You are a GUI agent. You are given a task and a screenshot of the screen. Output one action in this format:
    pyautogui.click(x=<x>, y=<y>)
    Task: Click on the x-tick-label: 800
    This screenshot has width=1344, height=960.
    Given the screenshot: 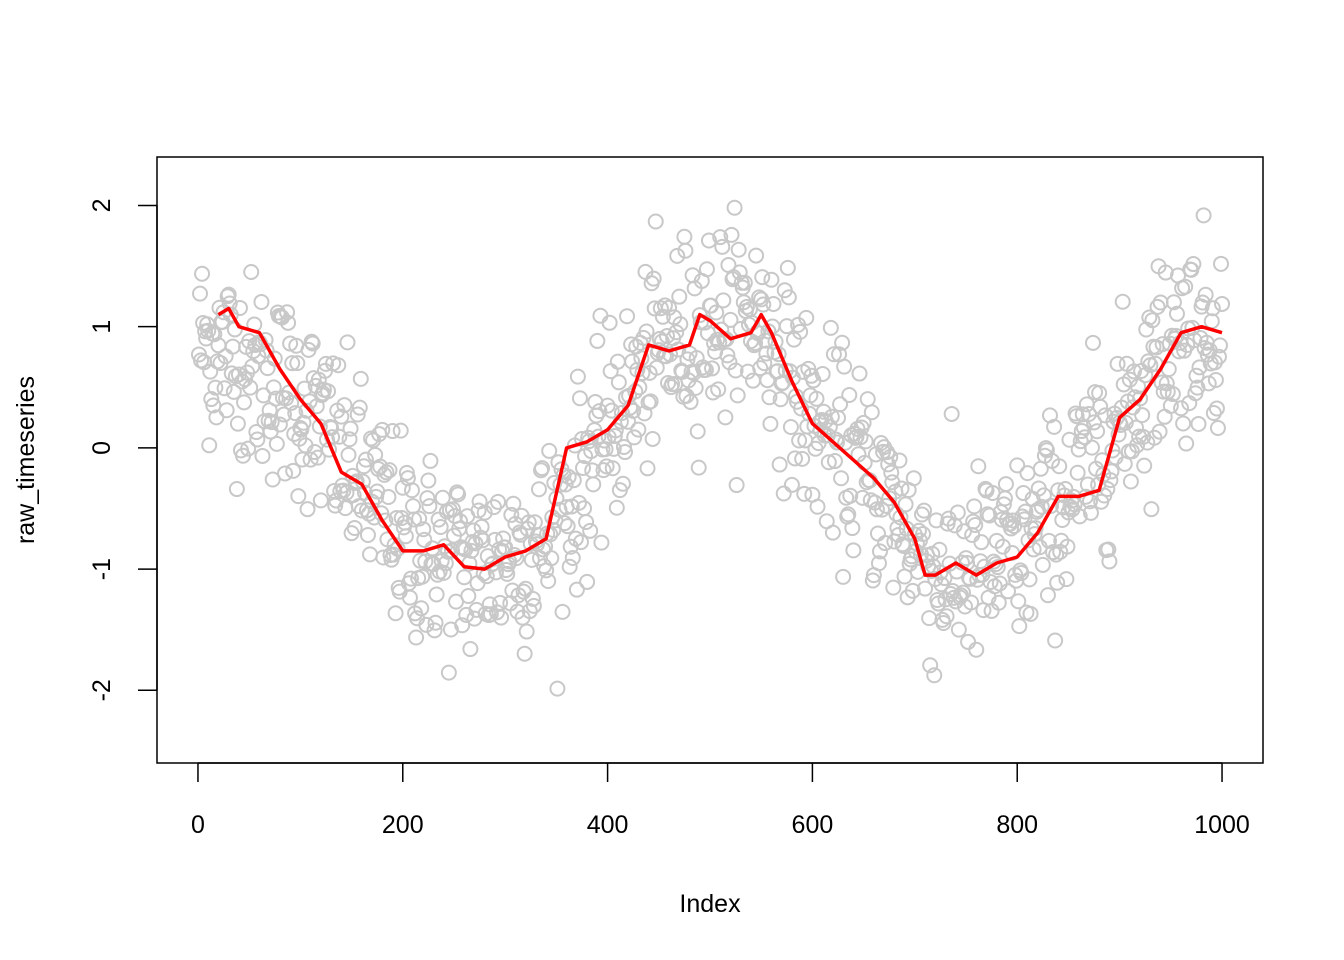 What is the action you would take?
    pyautogui.click(x=1017, y=825)
    